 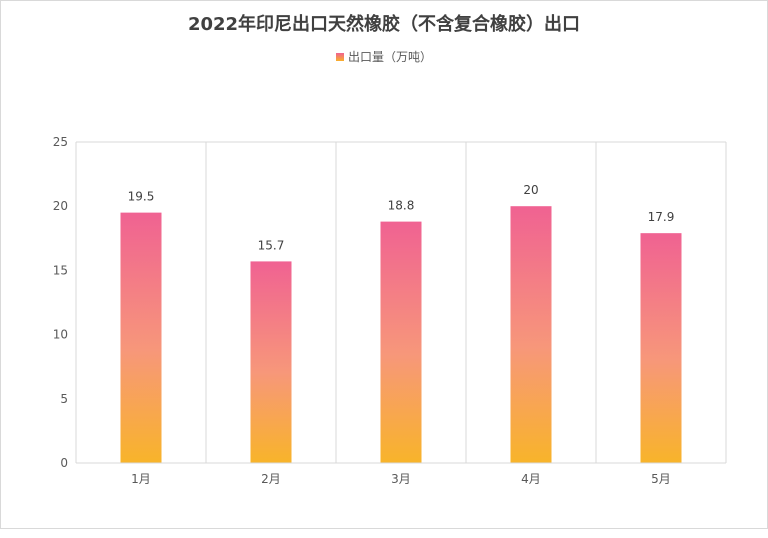 What do you see at coordinates (384, 24) in the screenshot?
I see `chart-title: 2022年印尼出口天然橡胶（不含复合橡胶）出口` at bounding box center [384, 24].